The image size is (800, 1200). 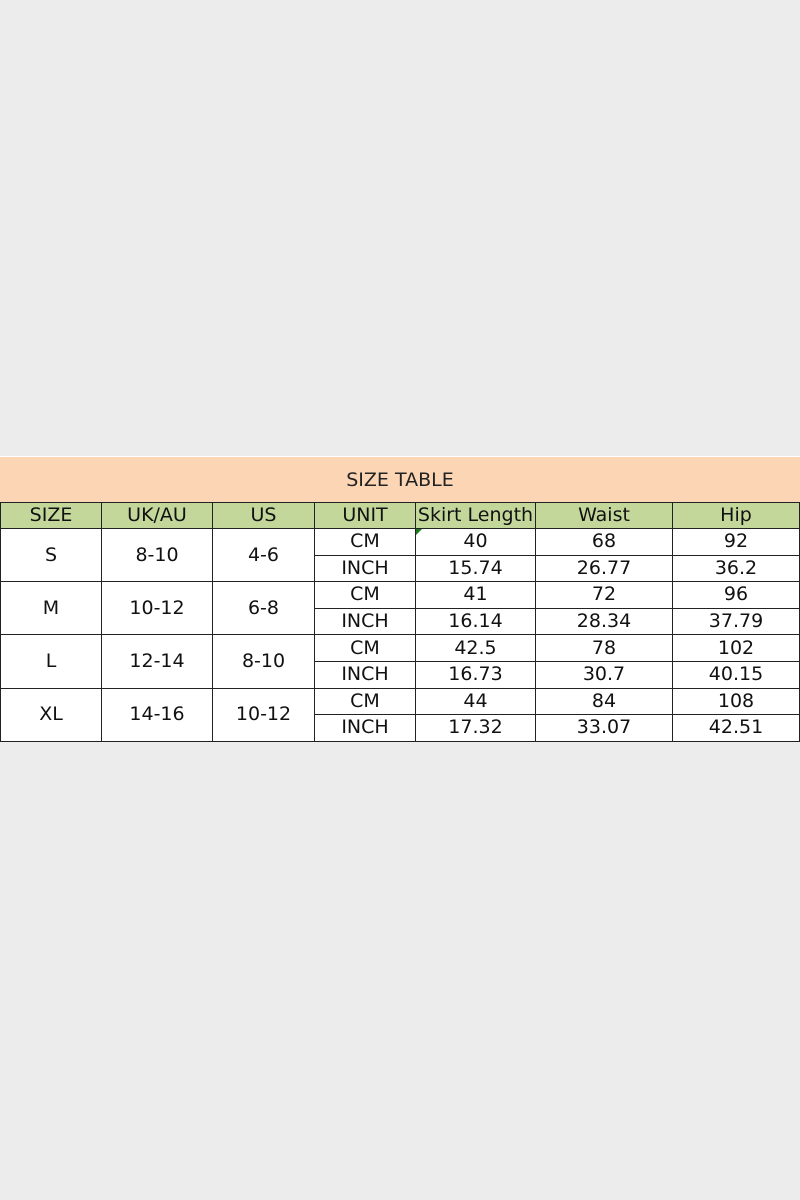 I want to click on skirt-length-value: 40, so click(x=475, y=541).